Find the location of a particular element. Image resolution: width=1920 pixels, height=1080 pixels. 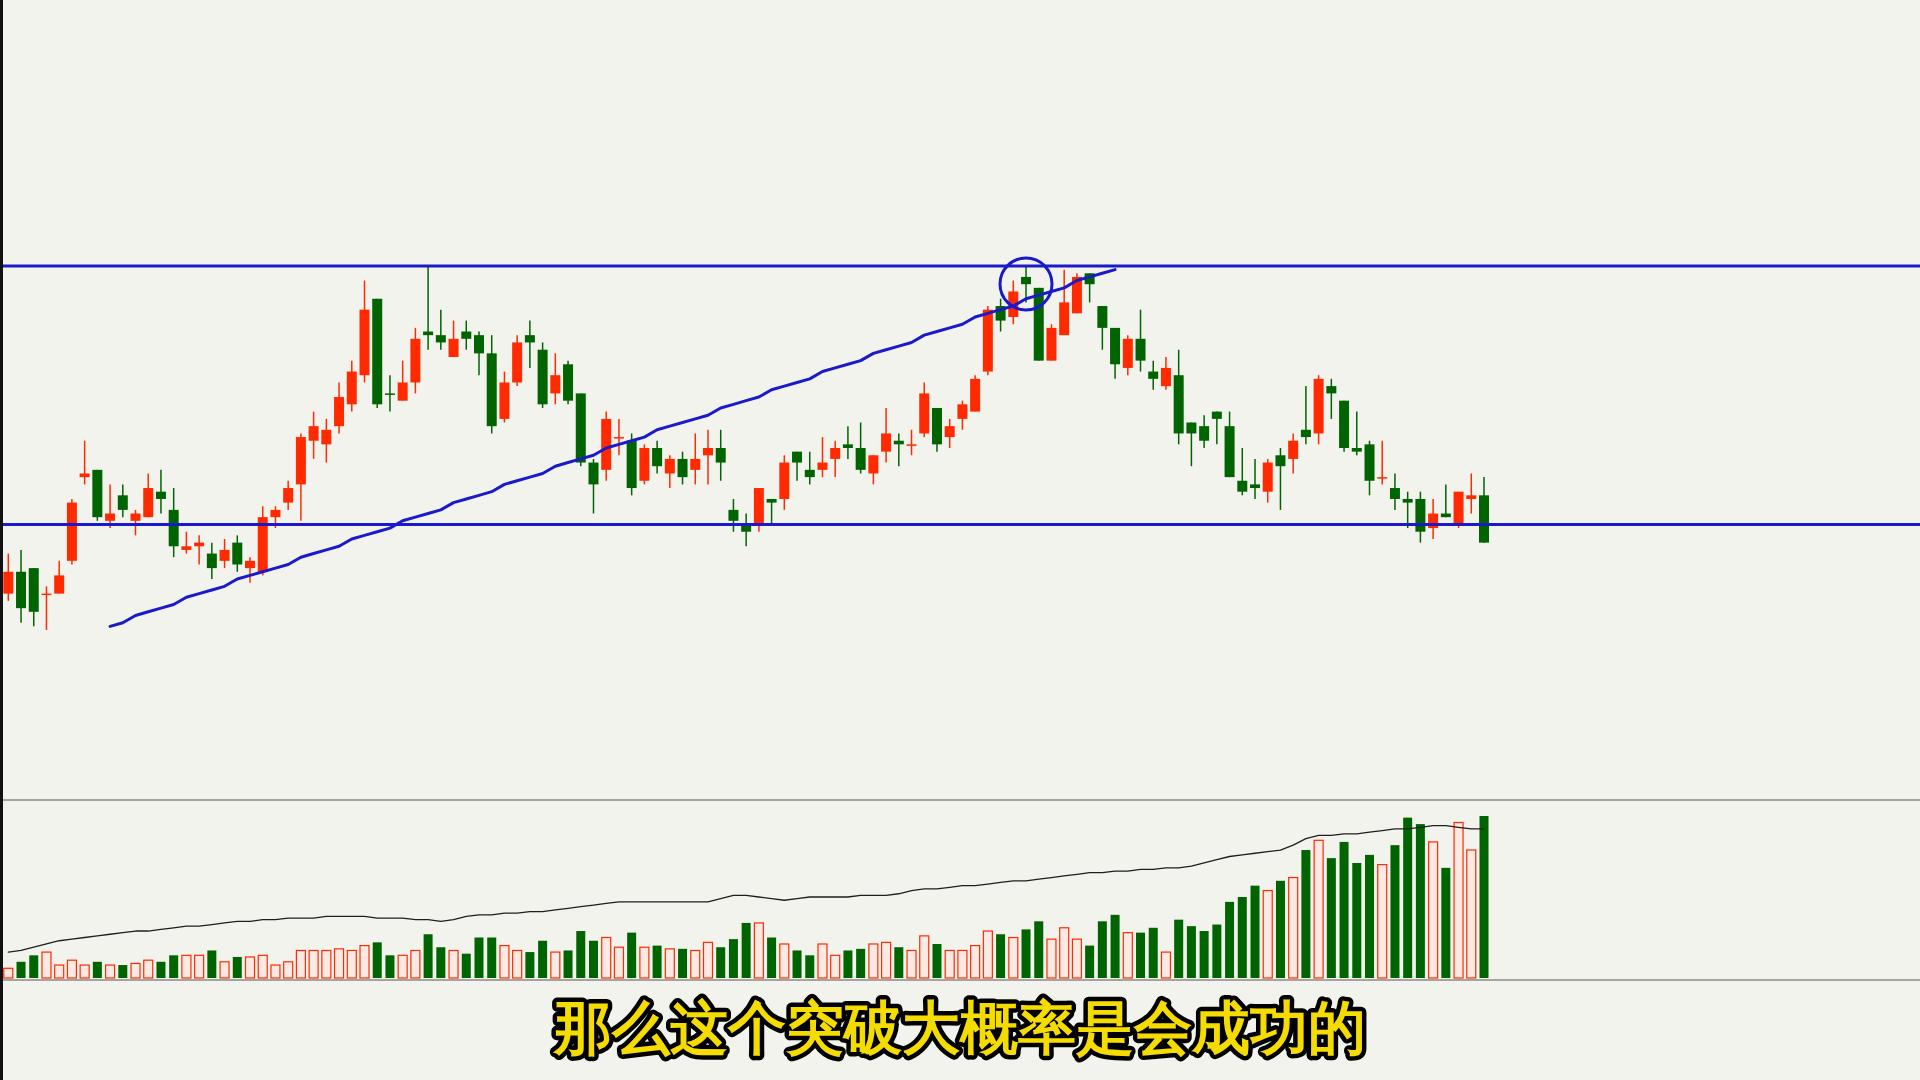

text: 那么这个突破大概率是会成功的 is located at coordinates (959, 1028).